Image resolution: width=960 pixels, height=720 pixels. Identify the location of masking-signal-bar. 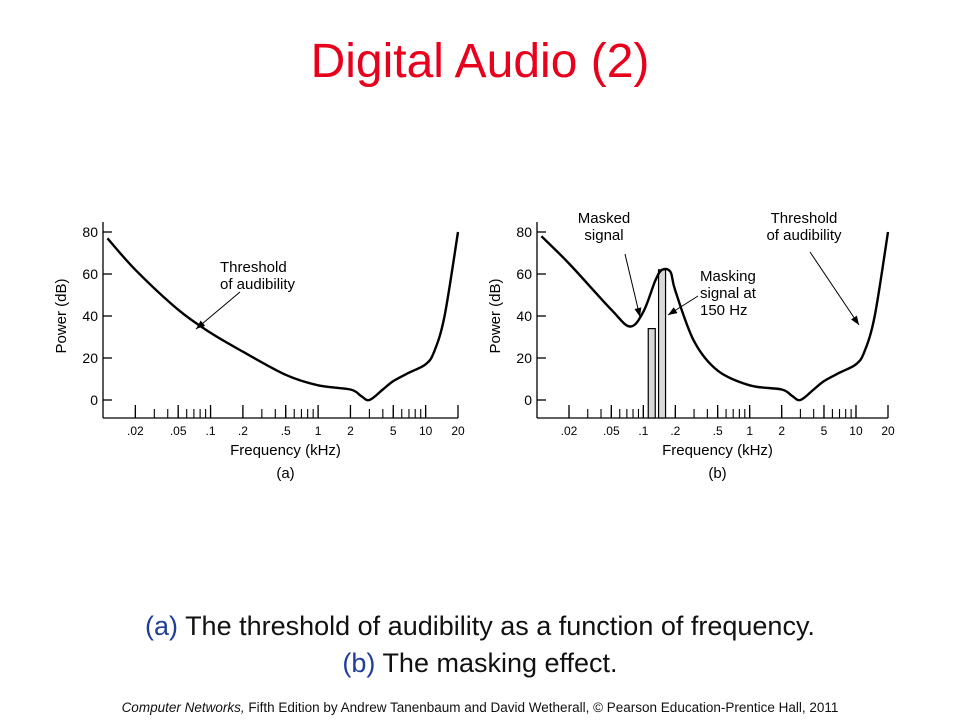
(662, 344).